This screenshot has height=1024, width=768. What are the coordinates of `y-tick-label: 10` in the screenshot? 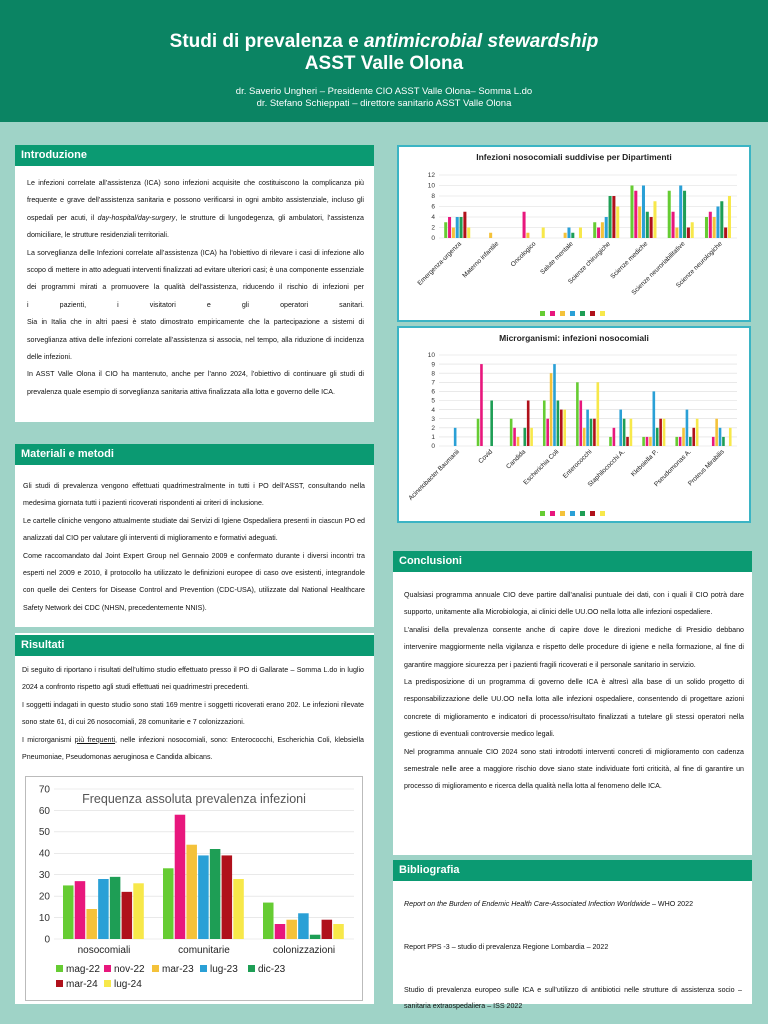 It's located at (432, 355).